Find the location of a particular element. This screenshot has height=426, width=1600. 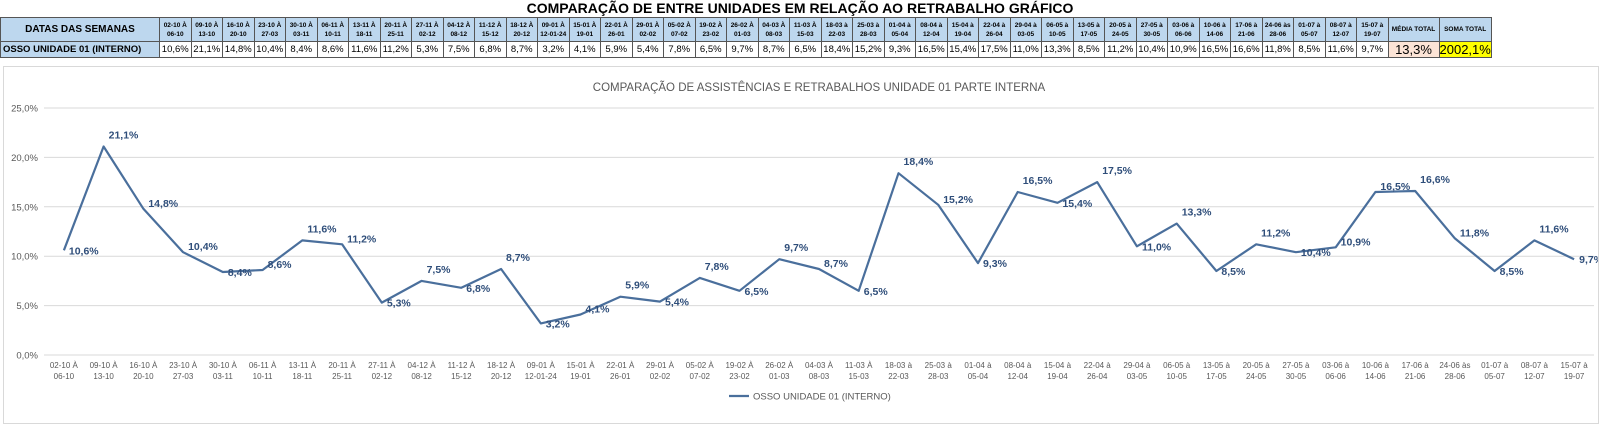

x-tick-label: 26-01 is located at coordinates (620, 376).